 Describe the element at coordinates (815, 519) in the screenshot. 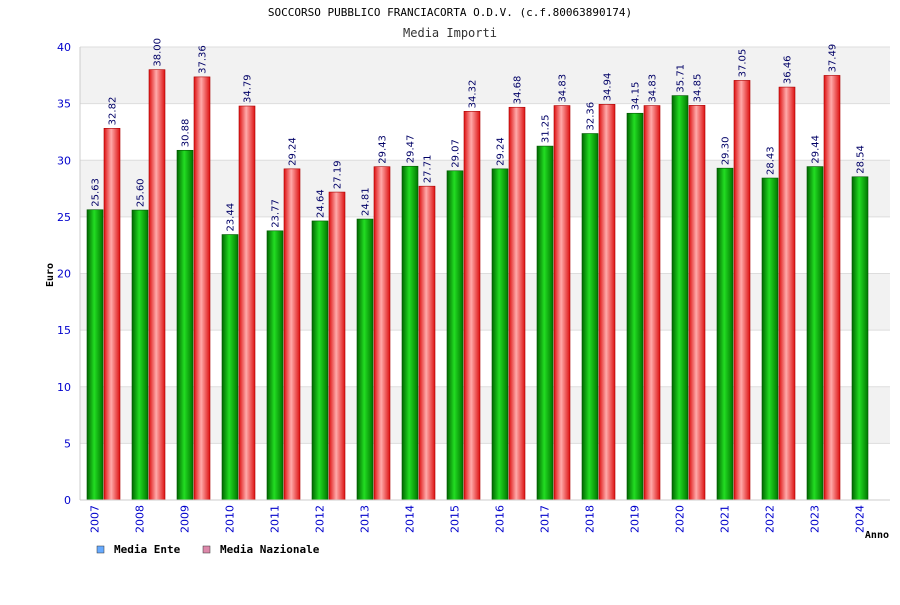

I see `x-tick-label: 2023` at that location.